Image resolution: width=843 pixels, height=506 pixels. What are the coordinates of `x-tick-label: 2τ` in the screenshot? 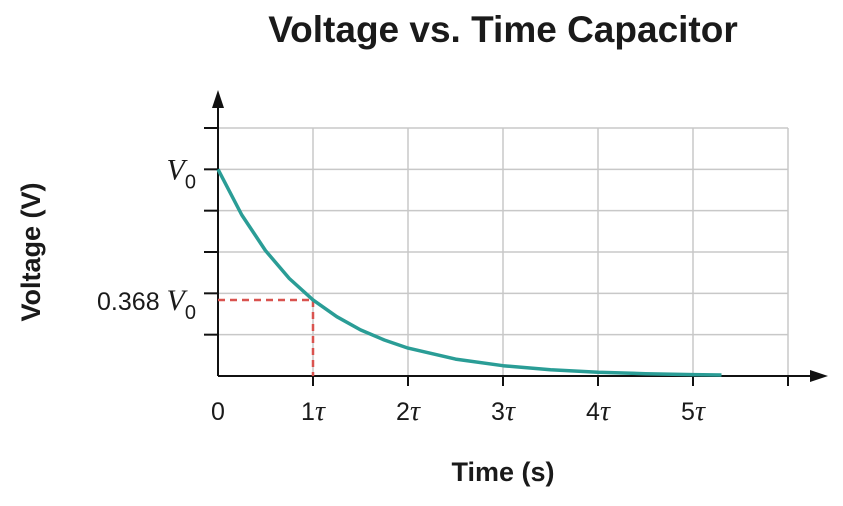 It's located at (408, 411).